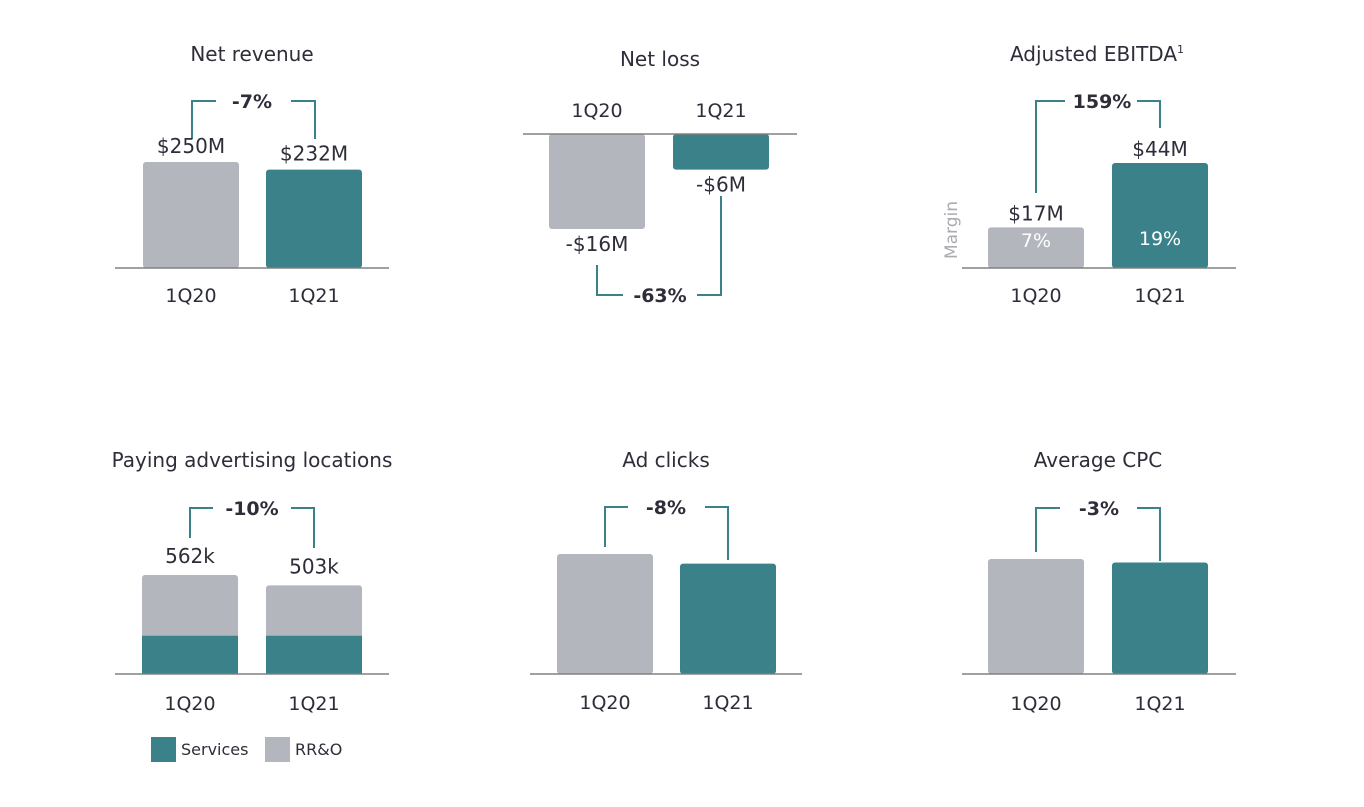  What do you see at coordinates (251, 54) in the screenshot?
I see `chart-title: Net revenue` at bounding box center [251, 54].